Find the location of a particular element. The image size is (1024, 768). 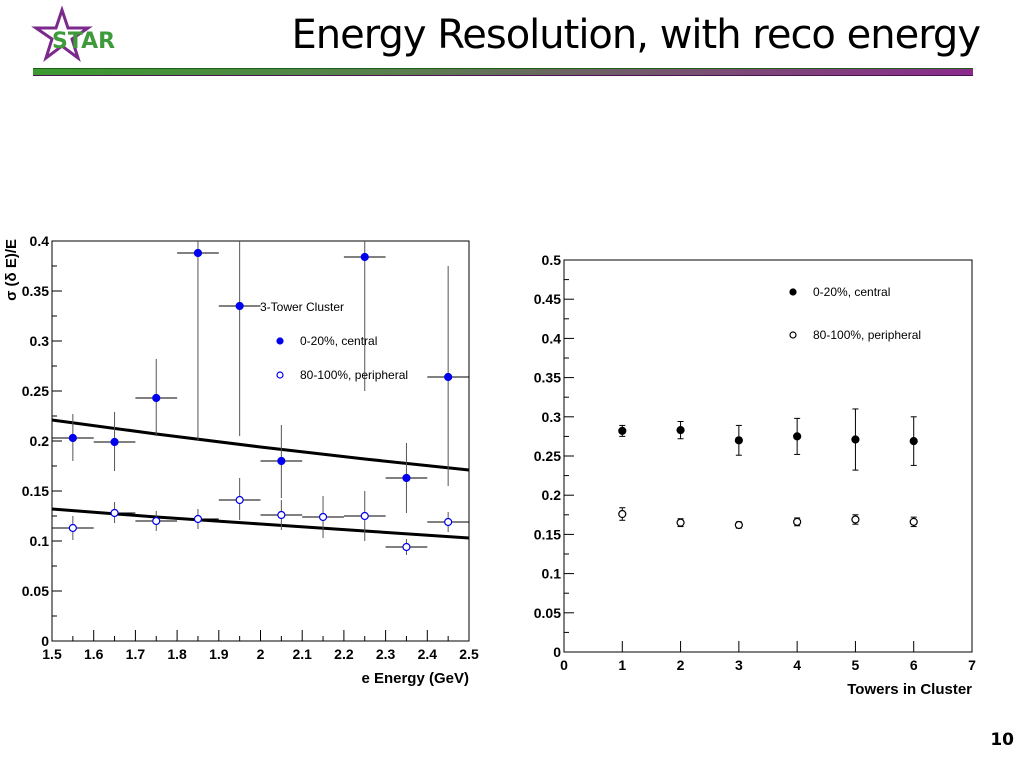

slide-title: Energy Resolution, with reco energy is located at coordinates (636, 35).